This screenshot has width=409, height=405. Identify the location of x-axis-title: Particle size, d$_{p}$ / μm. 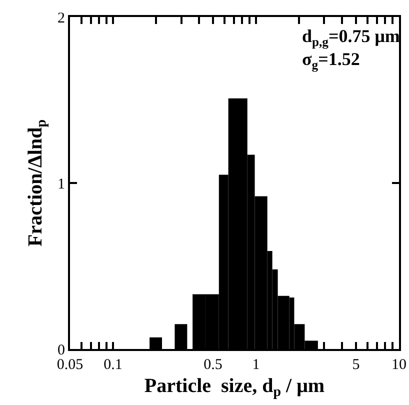
(234, 387).